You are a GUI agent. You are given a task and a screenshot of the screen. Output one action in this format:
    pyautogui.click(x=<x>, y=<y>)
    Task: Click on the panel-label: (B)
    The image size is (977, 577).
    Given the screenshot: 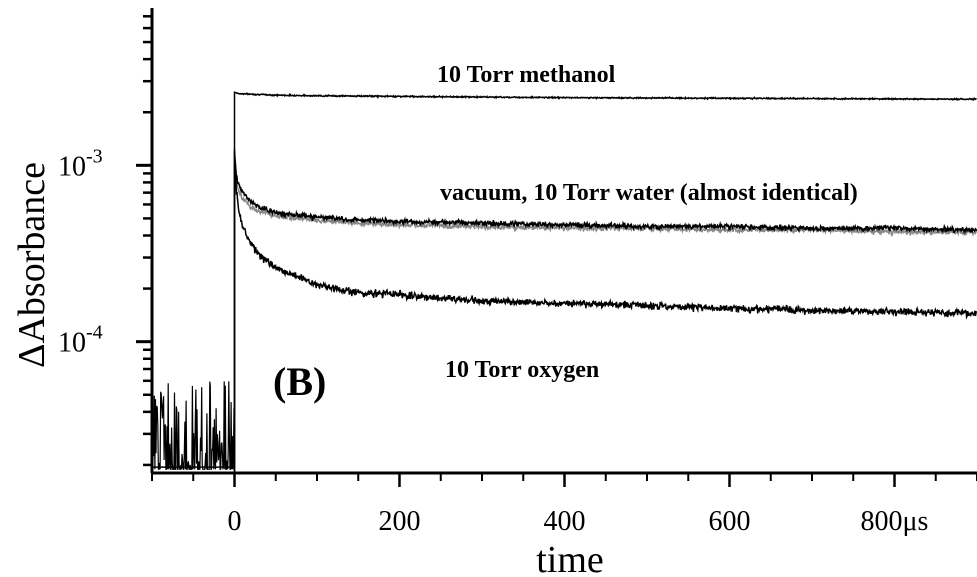 What is the action you would take?
    pyautogui.click(x=299, y=381)
    